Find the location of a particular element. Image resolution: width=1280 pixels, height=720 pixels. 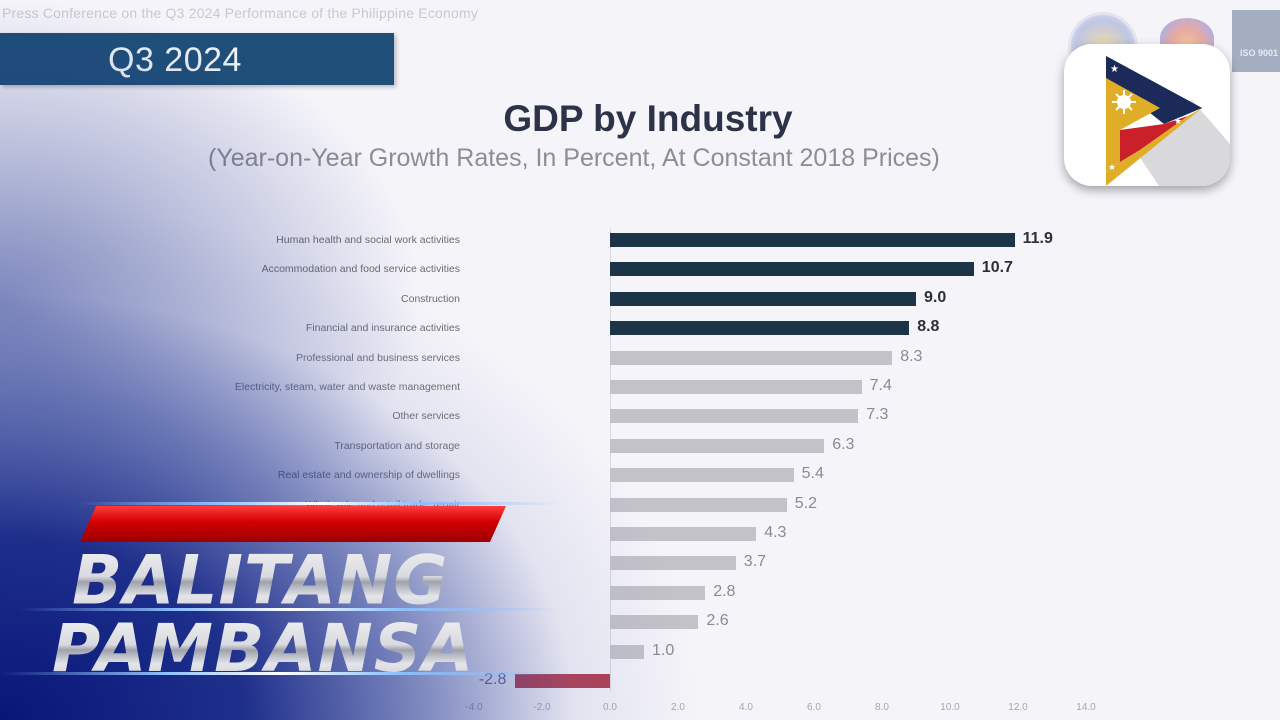

value-label: 9.0 is located at coordinates (935, 297).